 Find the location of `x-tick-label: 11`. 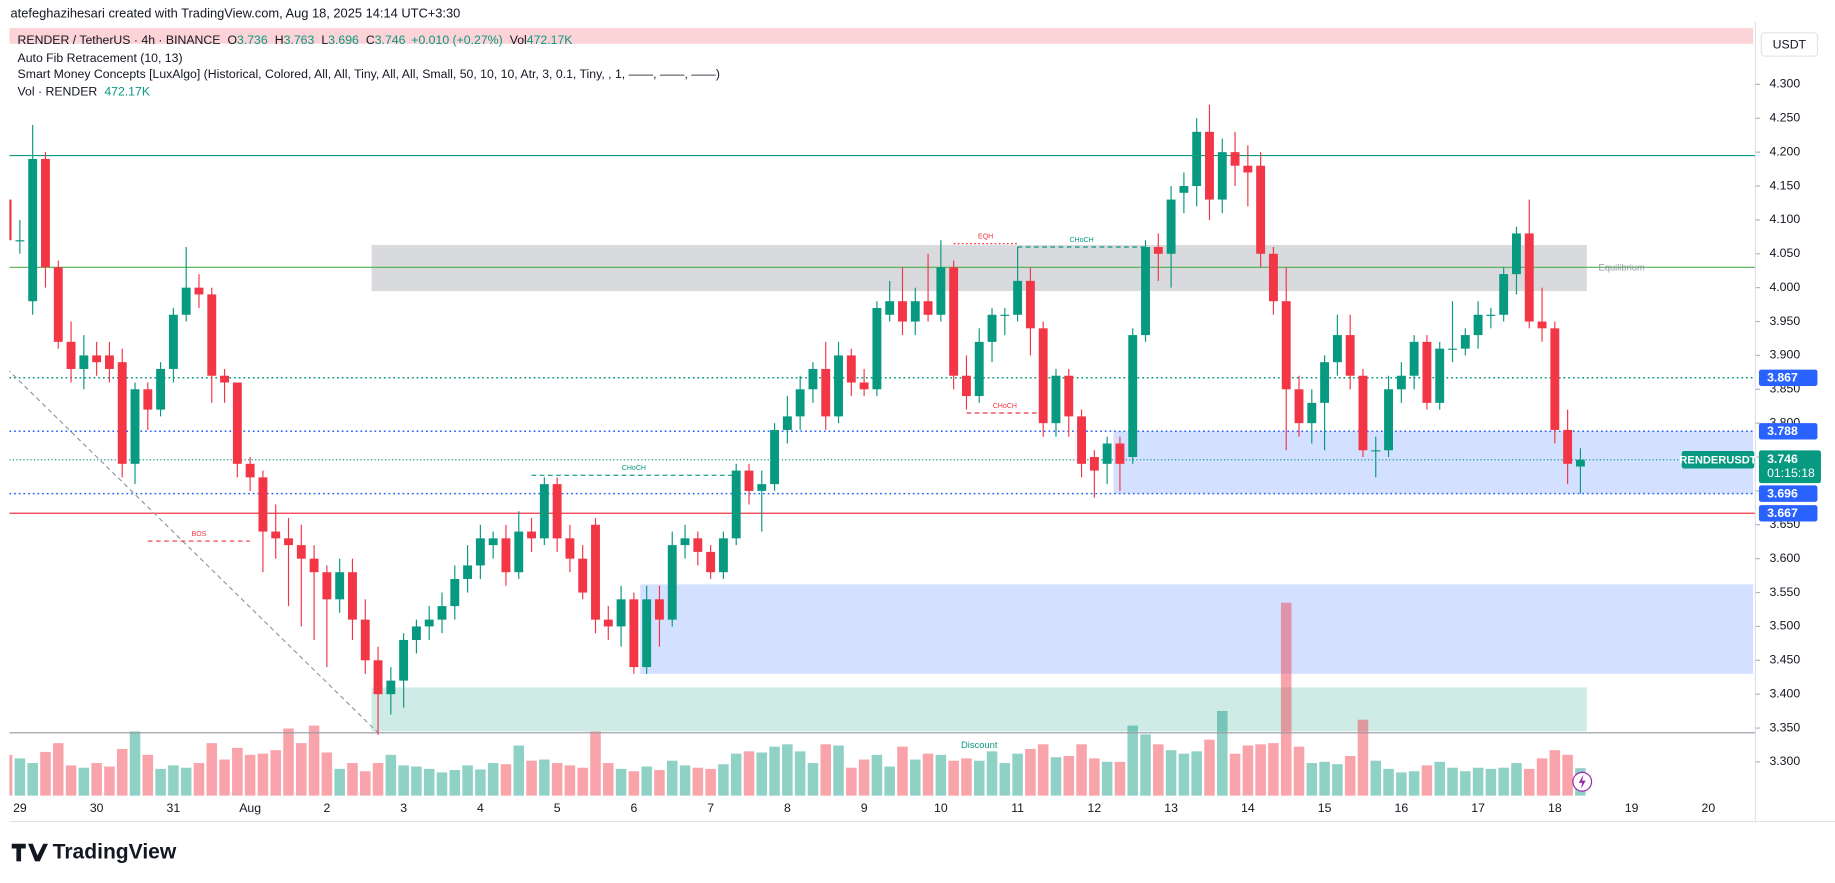

x-tick-label: 11 is located at coordinates (1017, 808).